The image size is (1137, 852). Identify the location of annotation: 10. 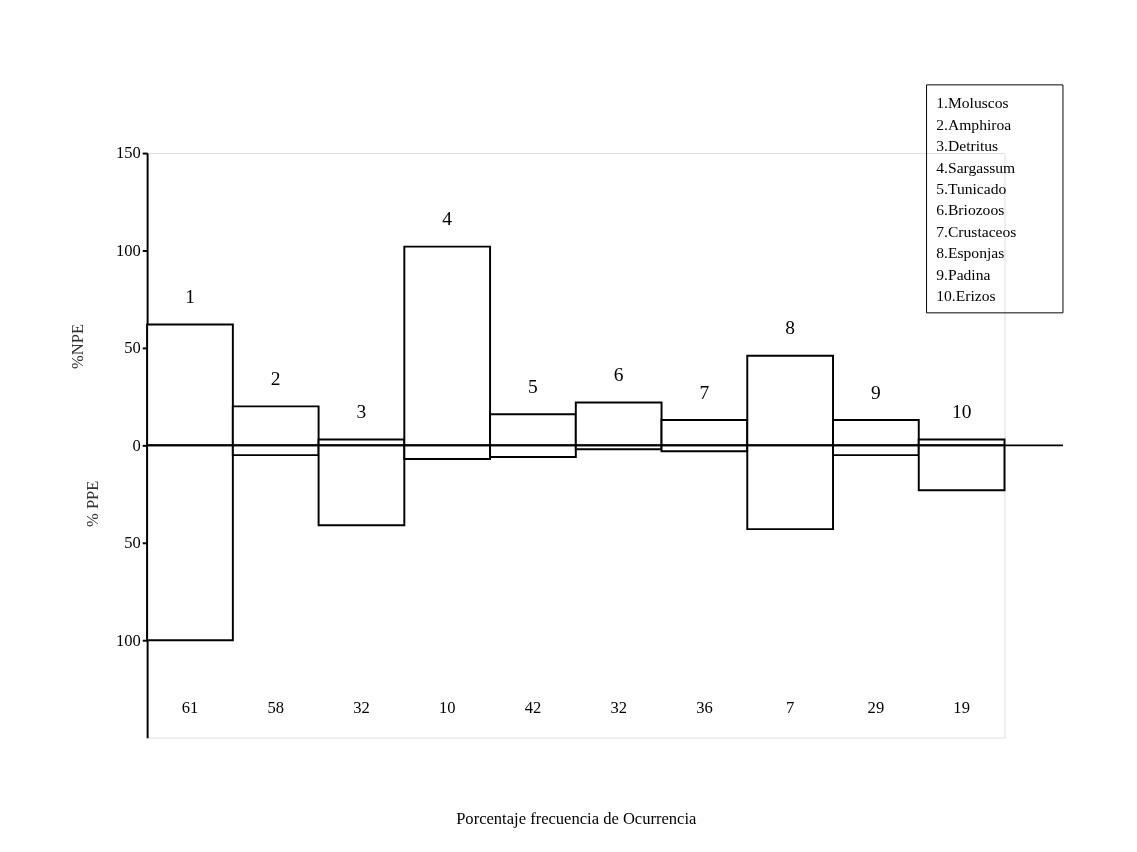
(447, 708).